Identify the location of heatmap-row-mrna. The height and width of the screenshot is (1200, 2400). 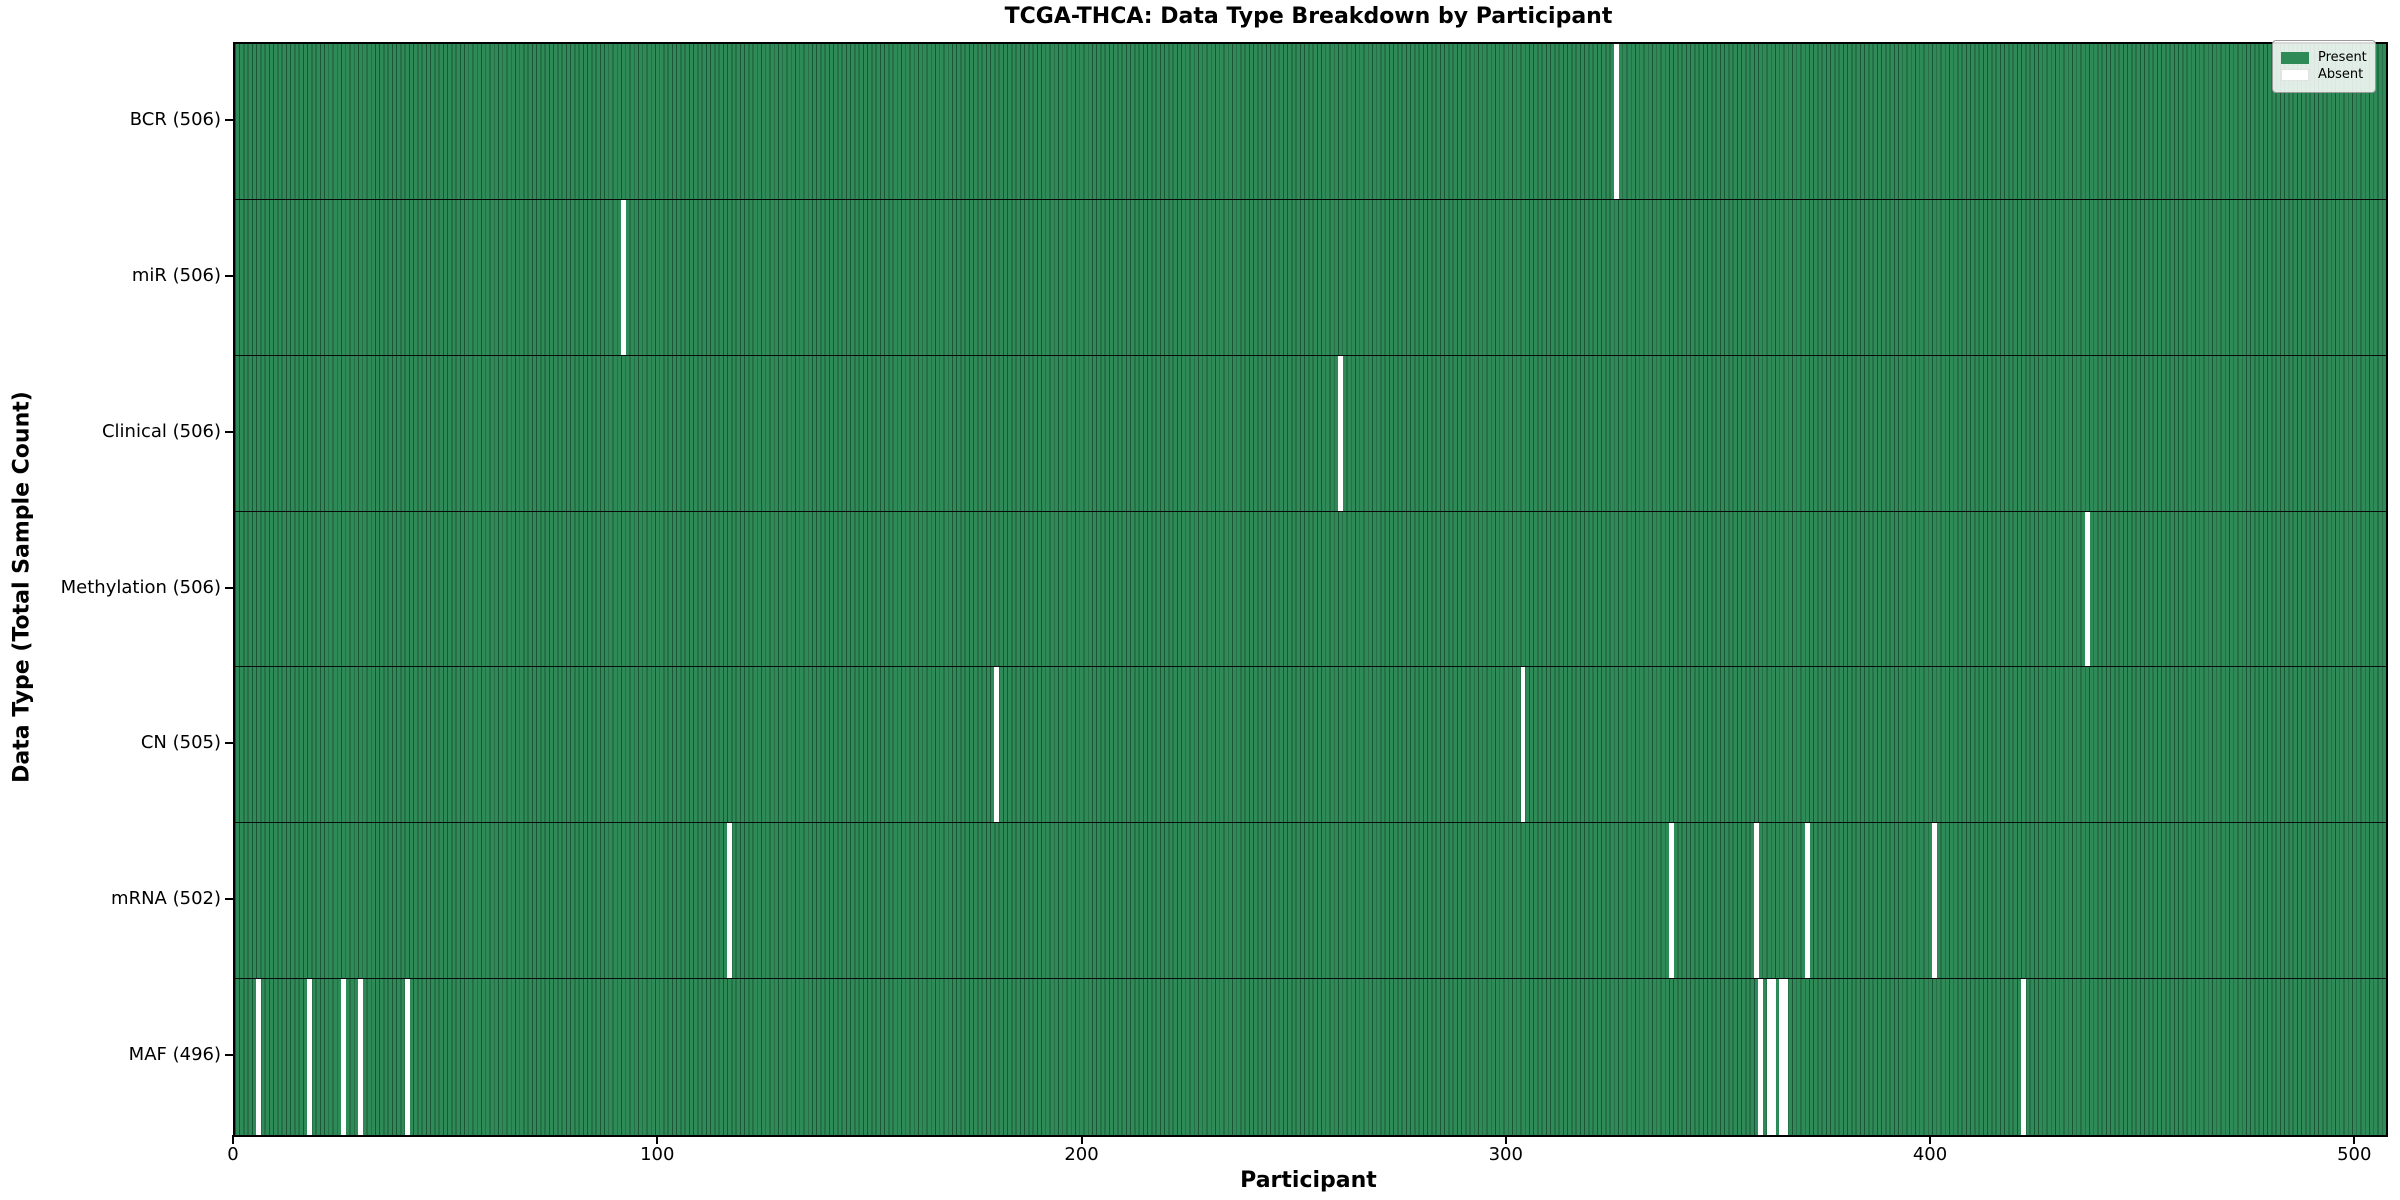
(1310, 901).